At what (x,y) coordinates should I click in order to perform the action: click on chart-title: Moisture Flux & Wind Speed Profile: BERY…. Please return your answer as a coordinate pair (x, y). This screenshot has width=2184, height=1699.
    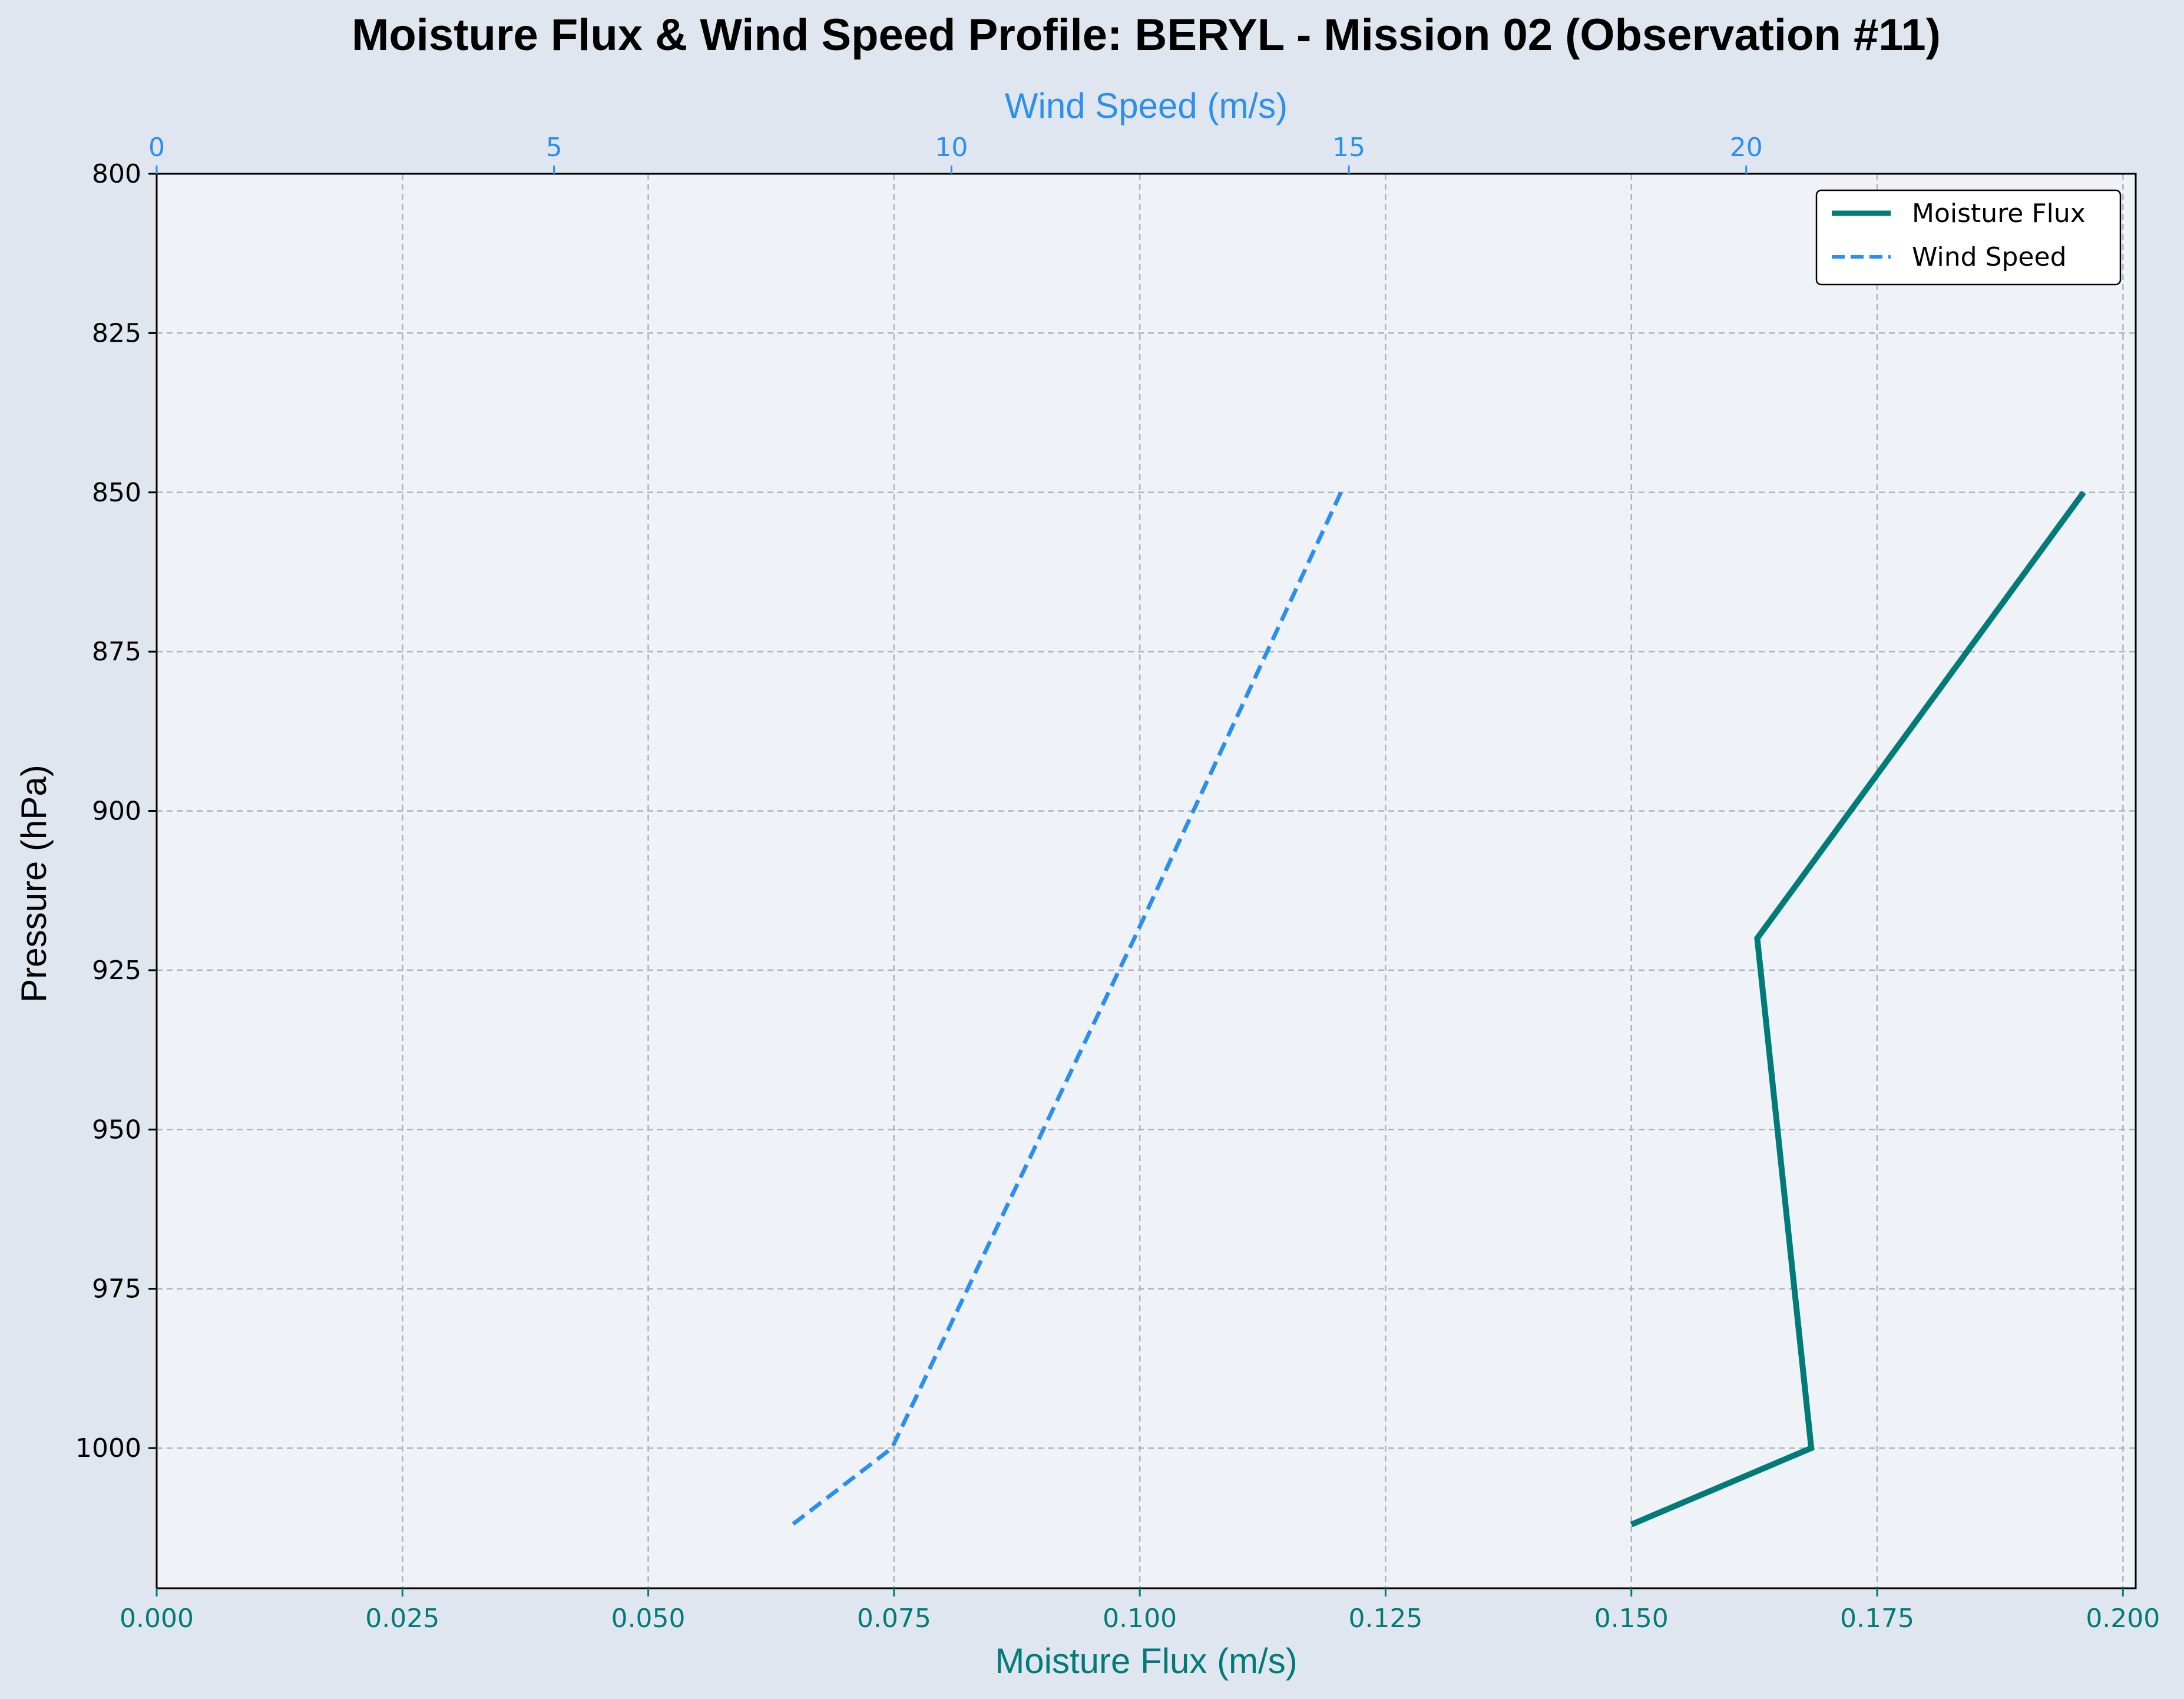
    Looking at the image, I should click on (1146, 35).